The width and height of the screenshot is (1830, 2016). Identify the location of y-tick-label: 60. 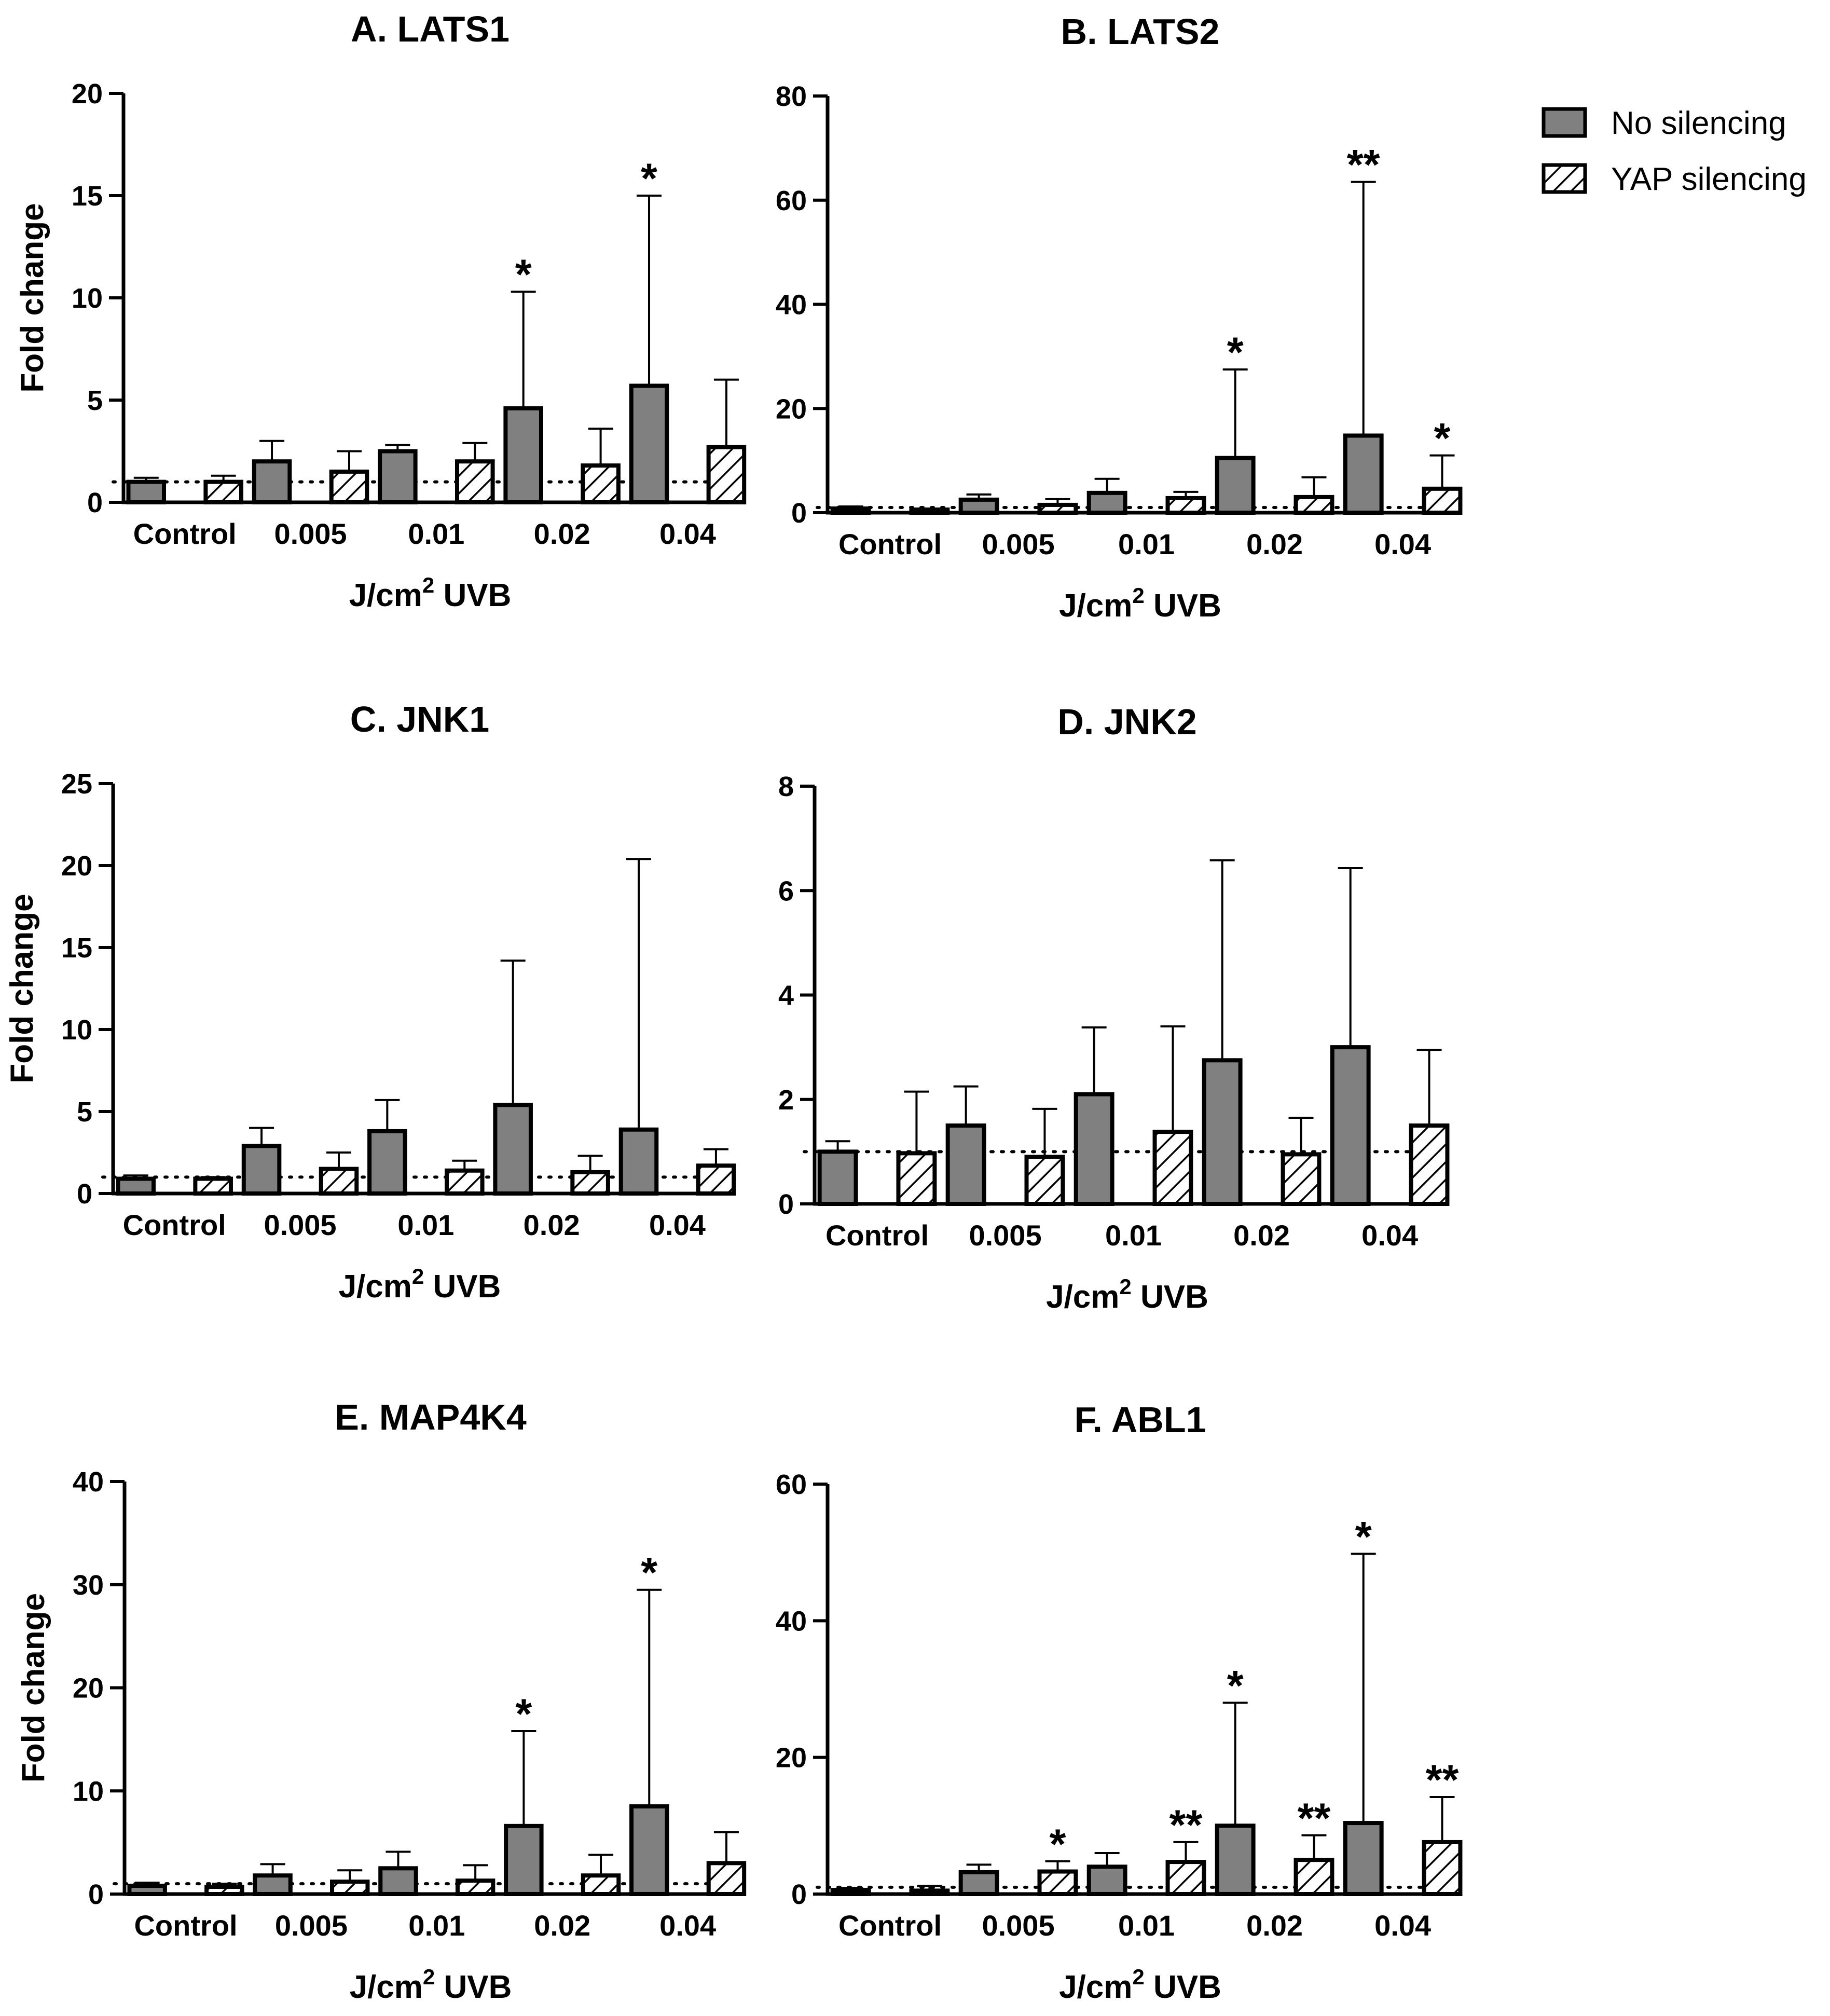
(791, 1484).